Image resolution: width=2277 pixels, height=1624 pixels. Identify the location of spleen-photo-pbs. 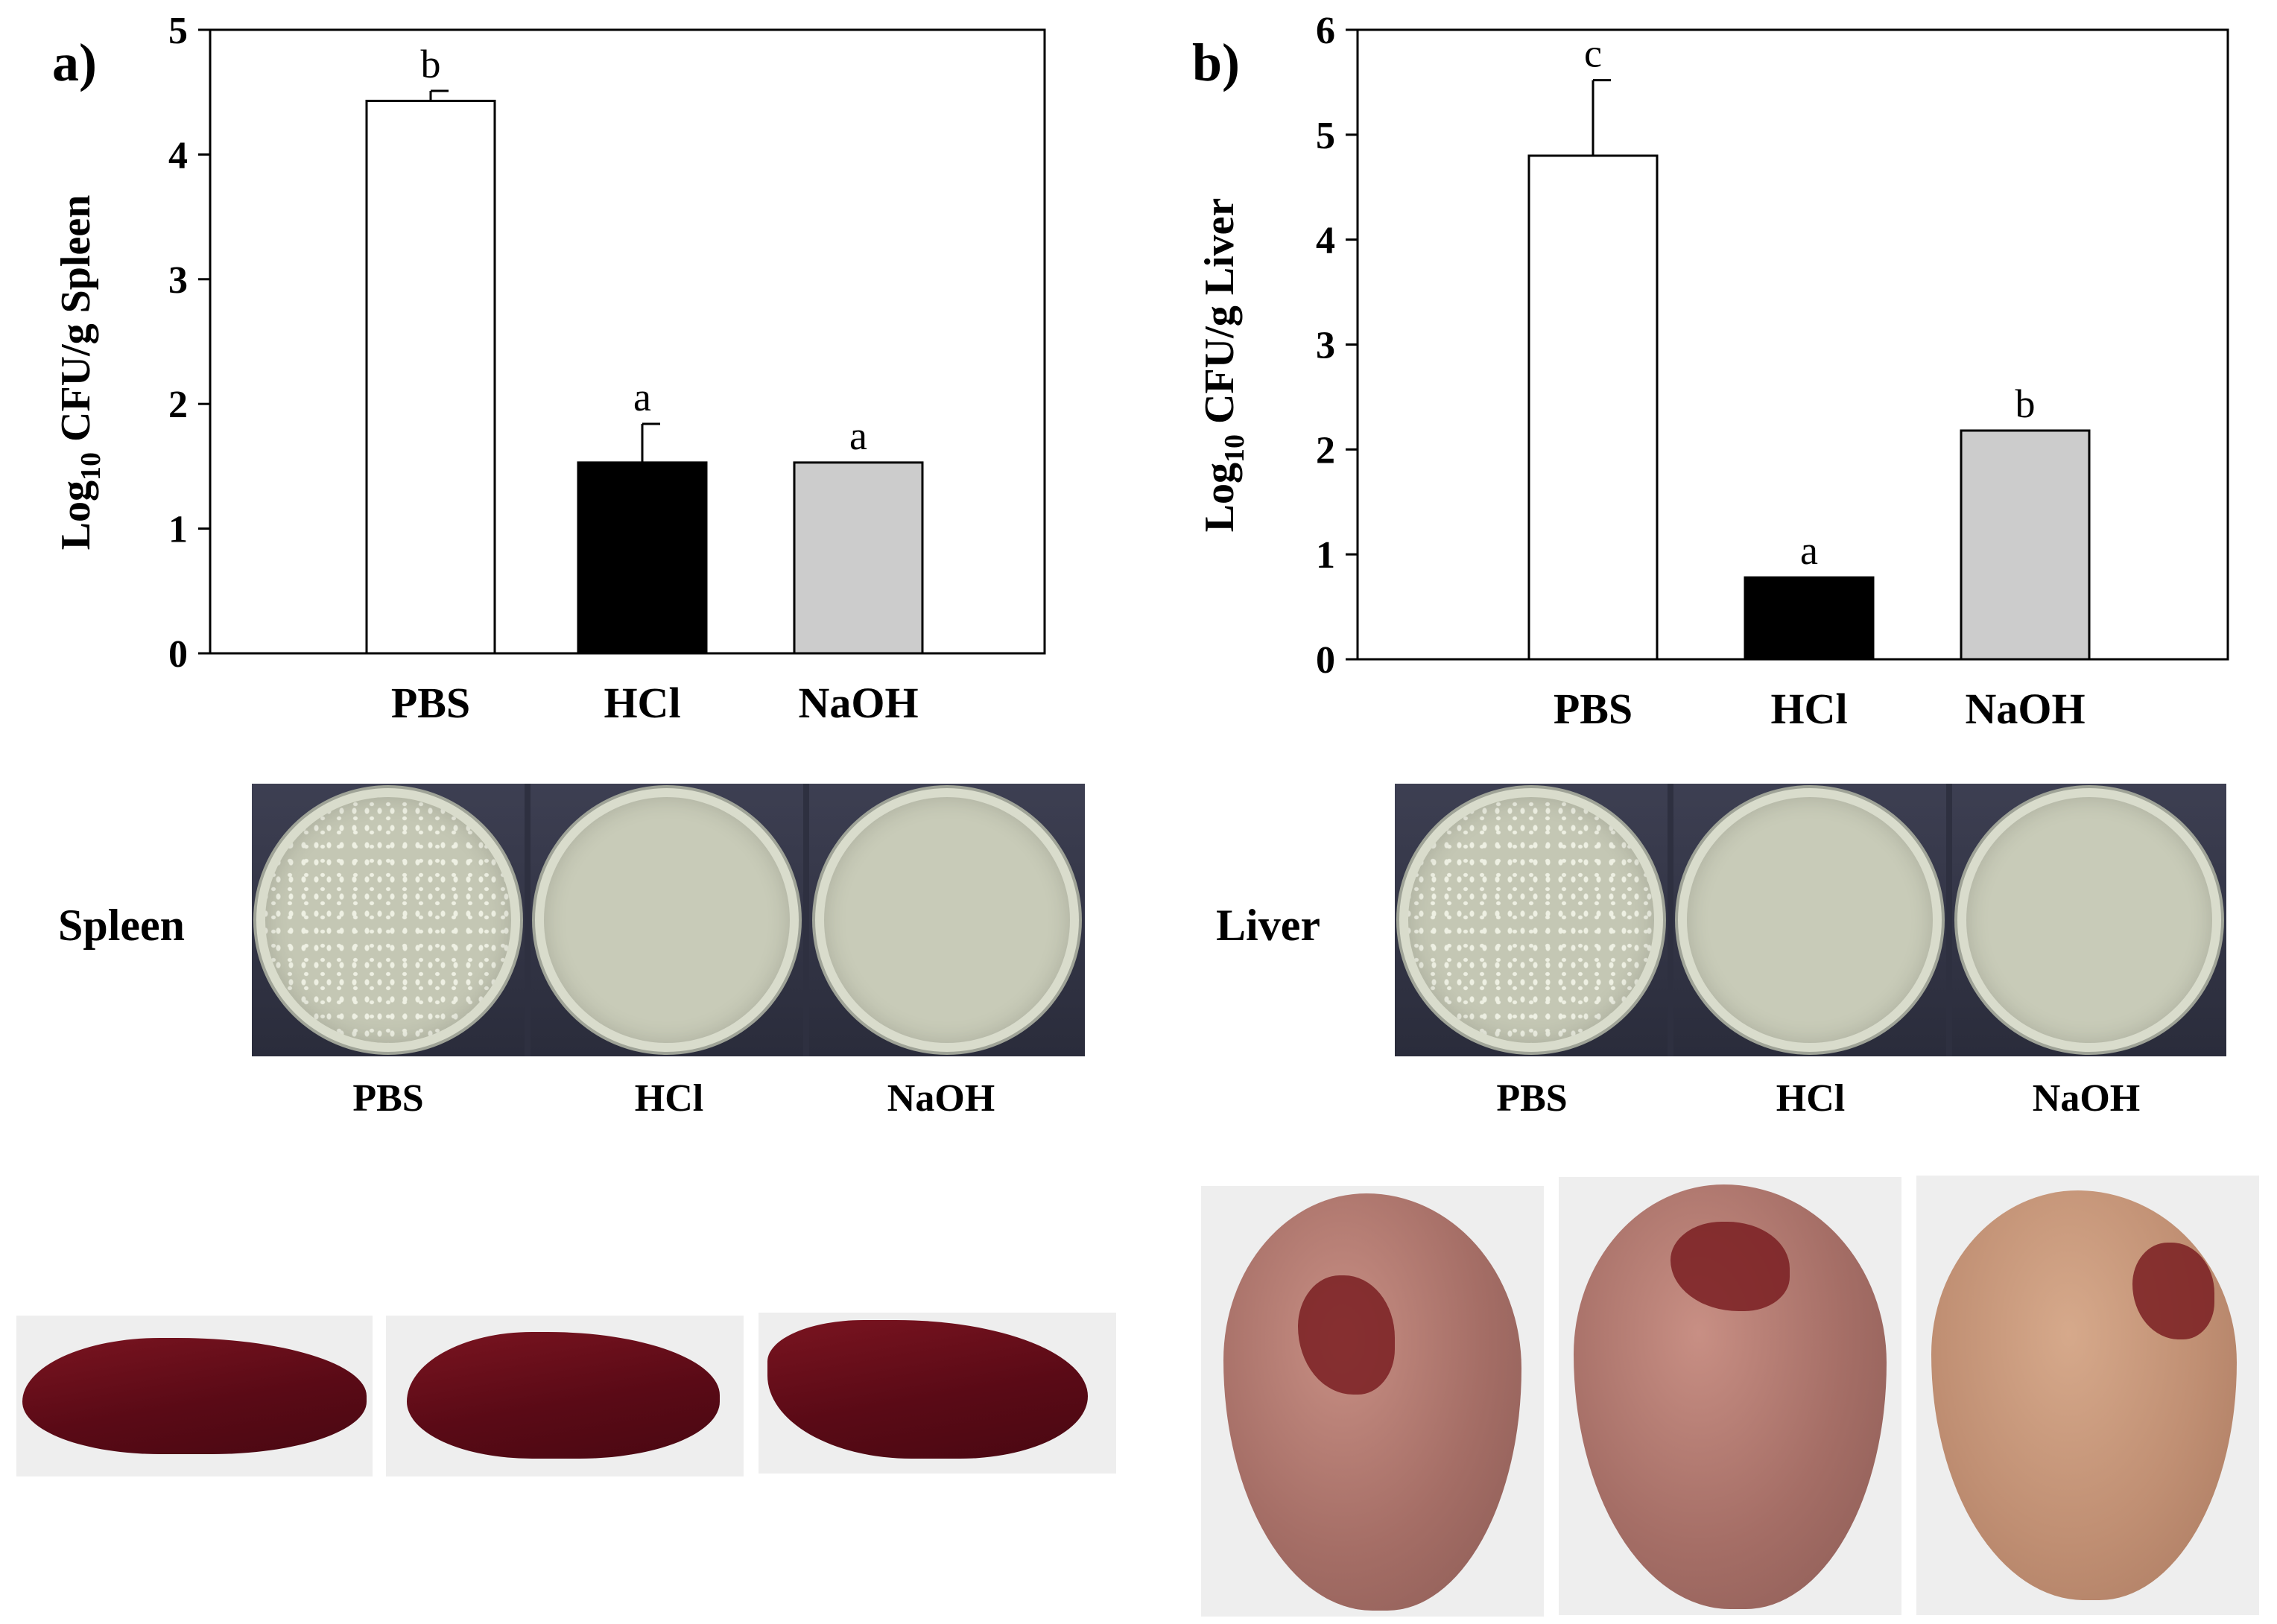
(194, 1396).